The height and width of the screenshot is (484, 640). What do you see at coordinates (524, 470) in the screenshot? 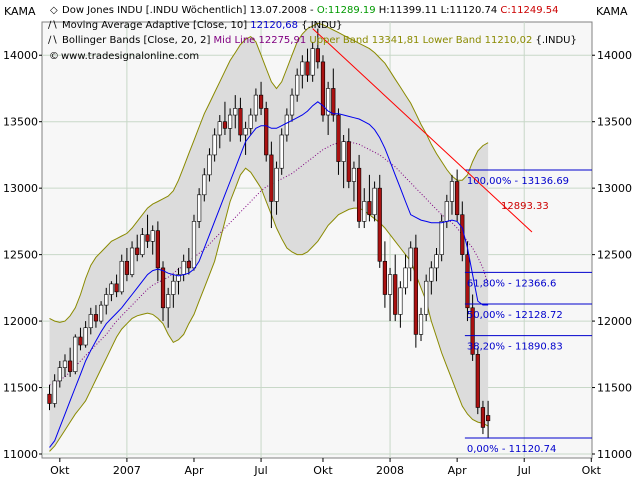
I see `x-tick-label-7: Jul` at bounding box center [524, 470].